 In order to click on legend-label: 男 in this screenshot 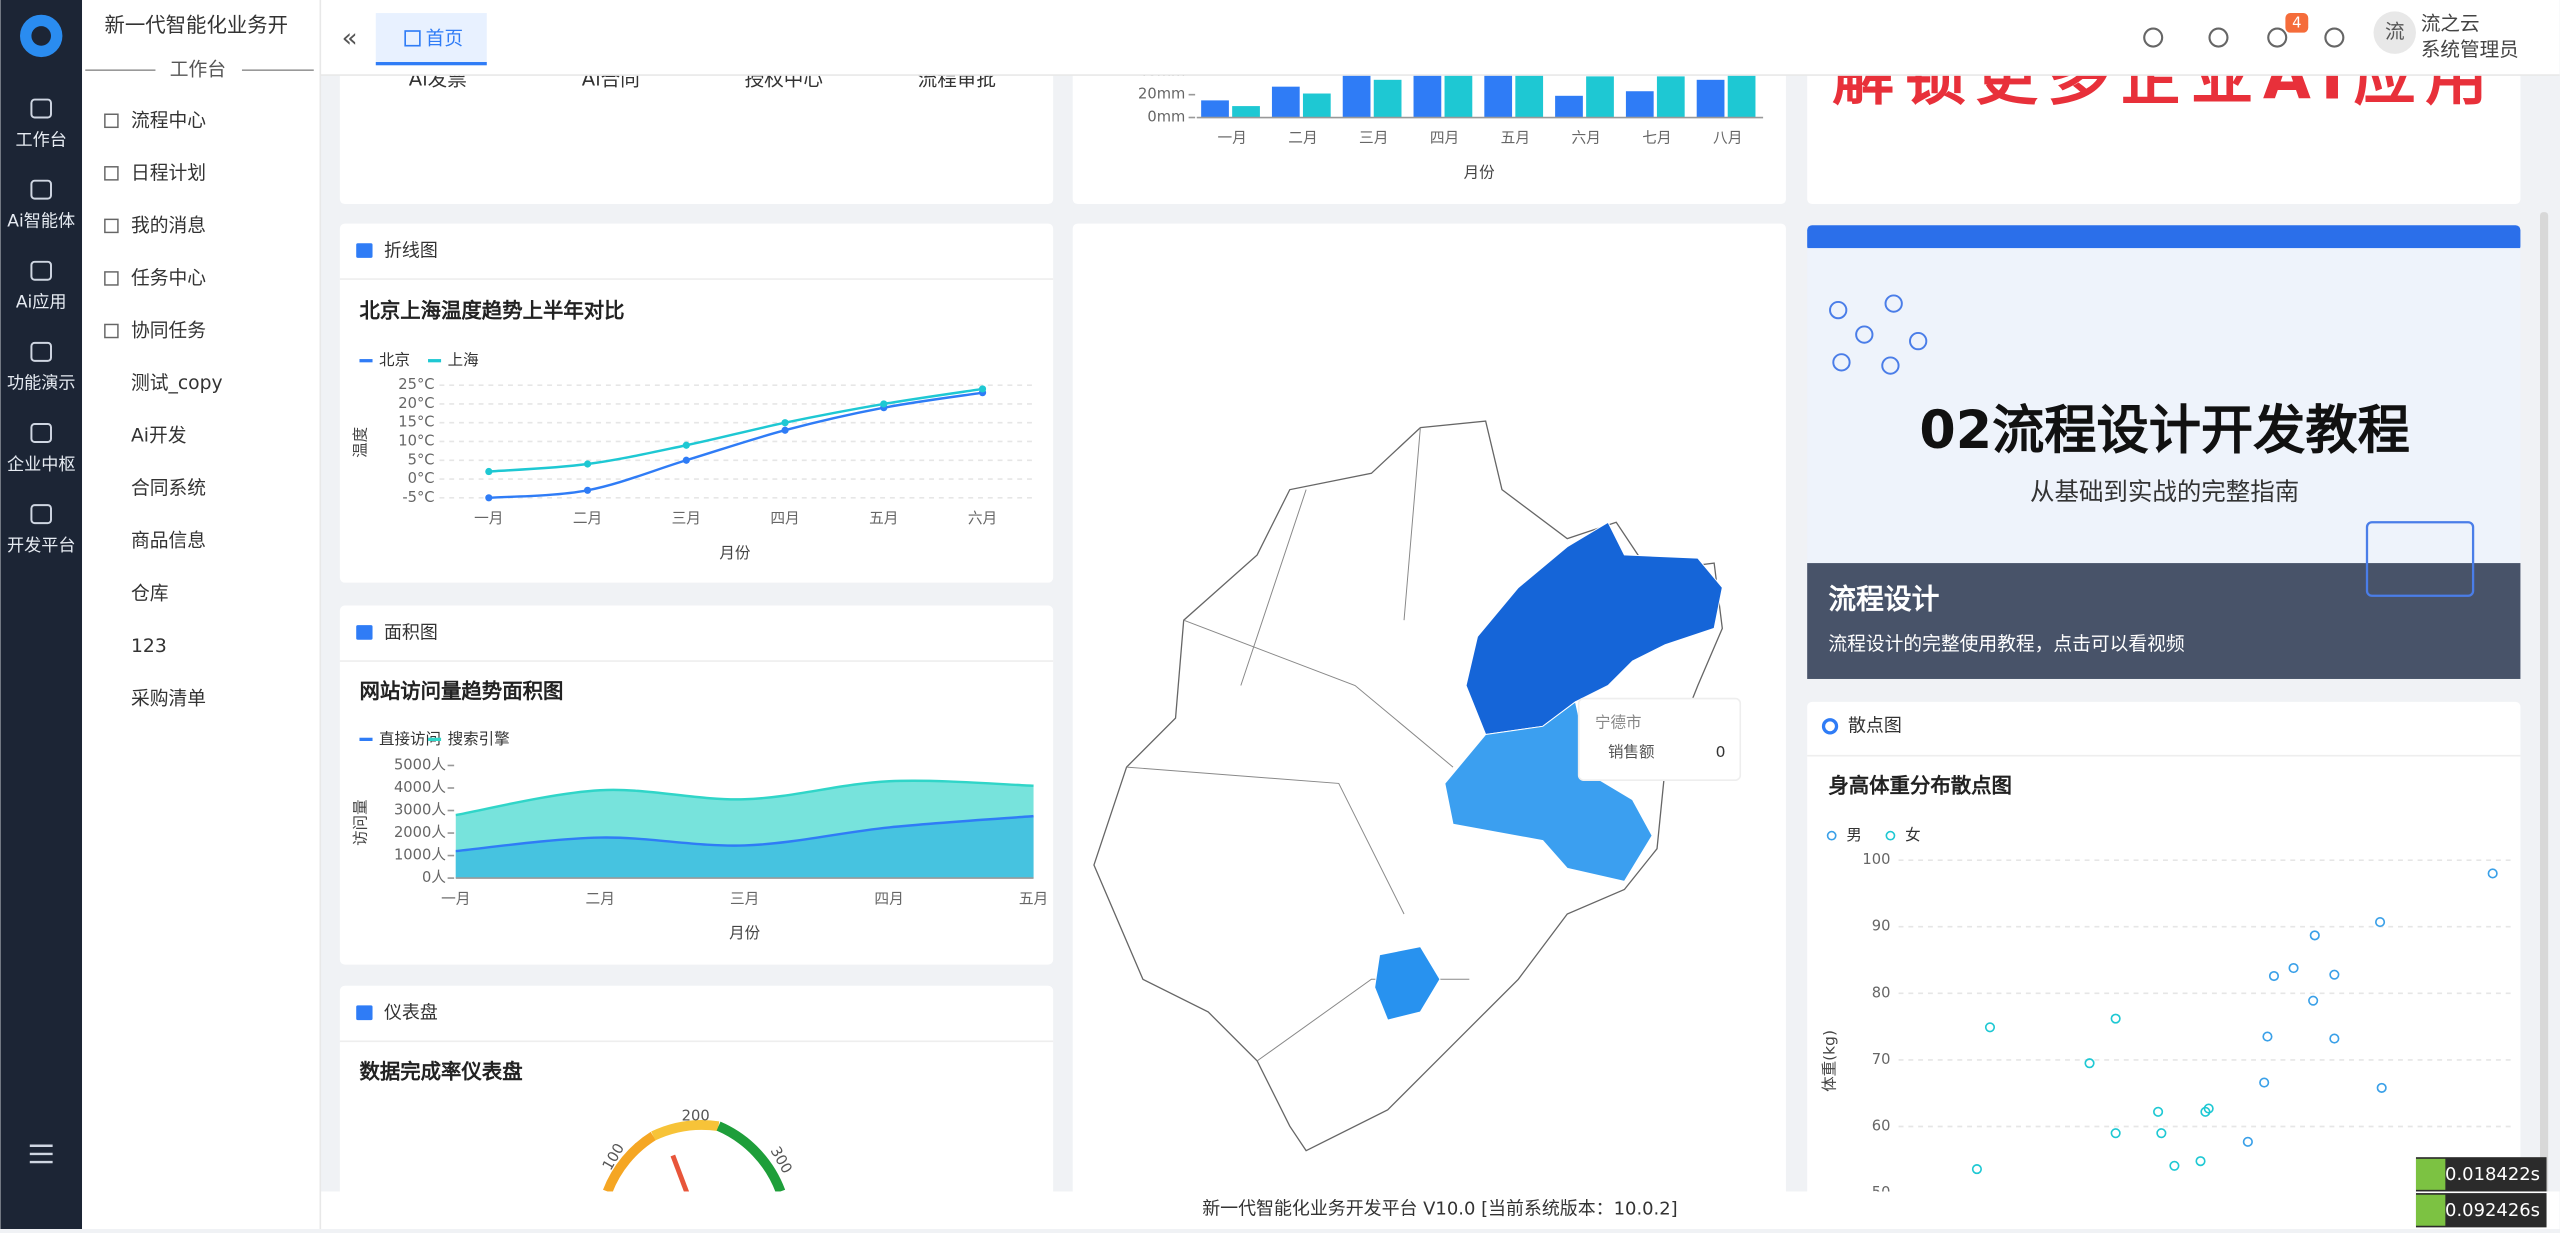, I will do `click(1854, 835)`.